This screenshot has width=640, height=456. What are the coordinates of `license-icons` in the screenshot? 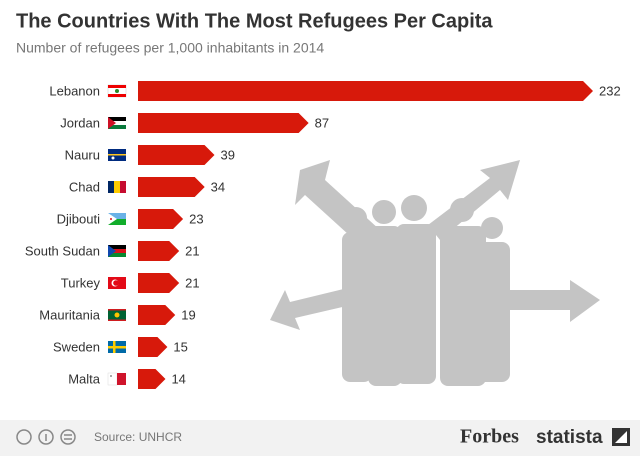 It's located at (46, 437).